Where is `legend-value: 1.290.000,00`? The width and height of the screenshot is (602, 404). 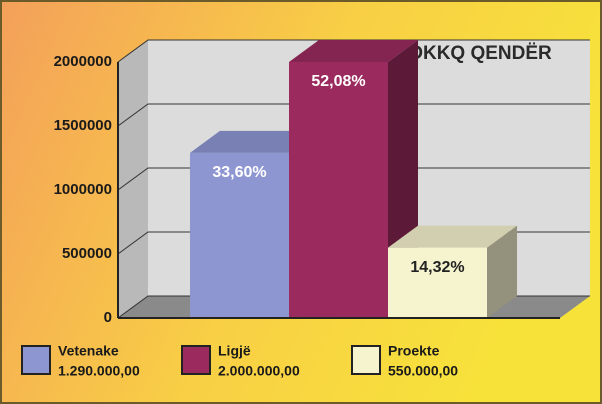 legend-value: 1.290.000,00 is located at coordinates (99, 371).